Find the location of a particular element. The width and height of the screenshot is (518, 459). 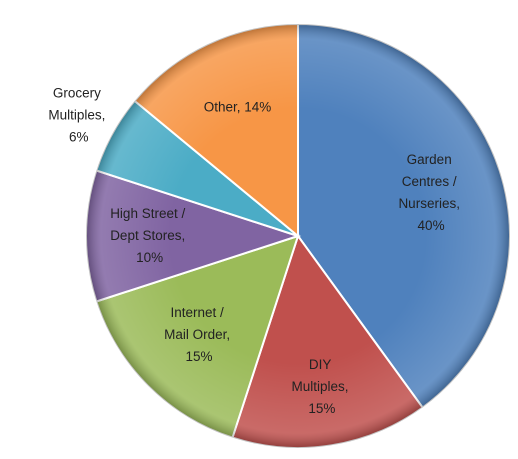

data-label: DIY Multiples, 15% is located at coordinates (321, 385).